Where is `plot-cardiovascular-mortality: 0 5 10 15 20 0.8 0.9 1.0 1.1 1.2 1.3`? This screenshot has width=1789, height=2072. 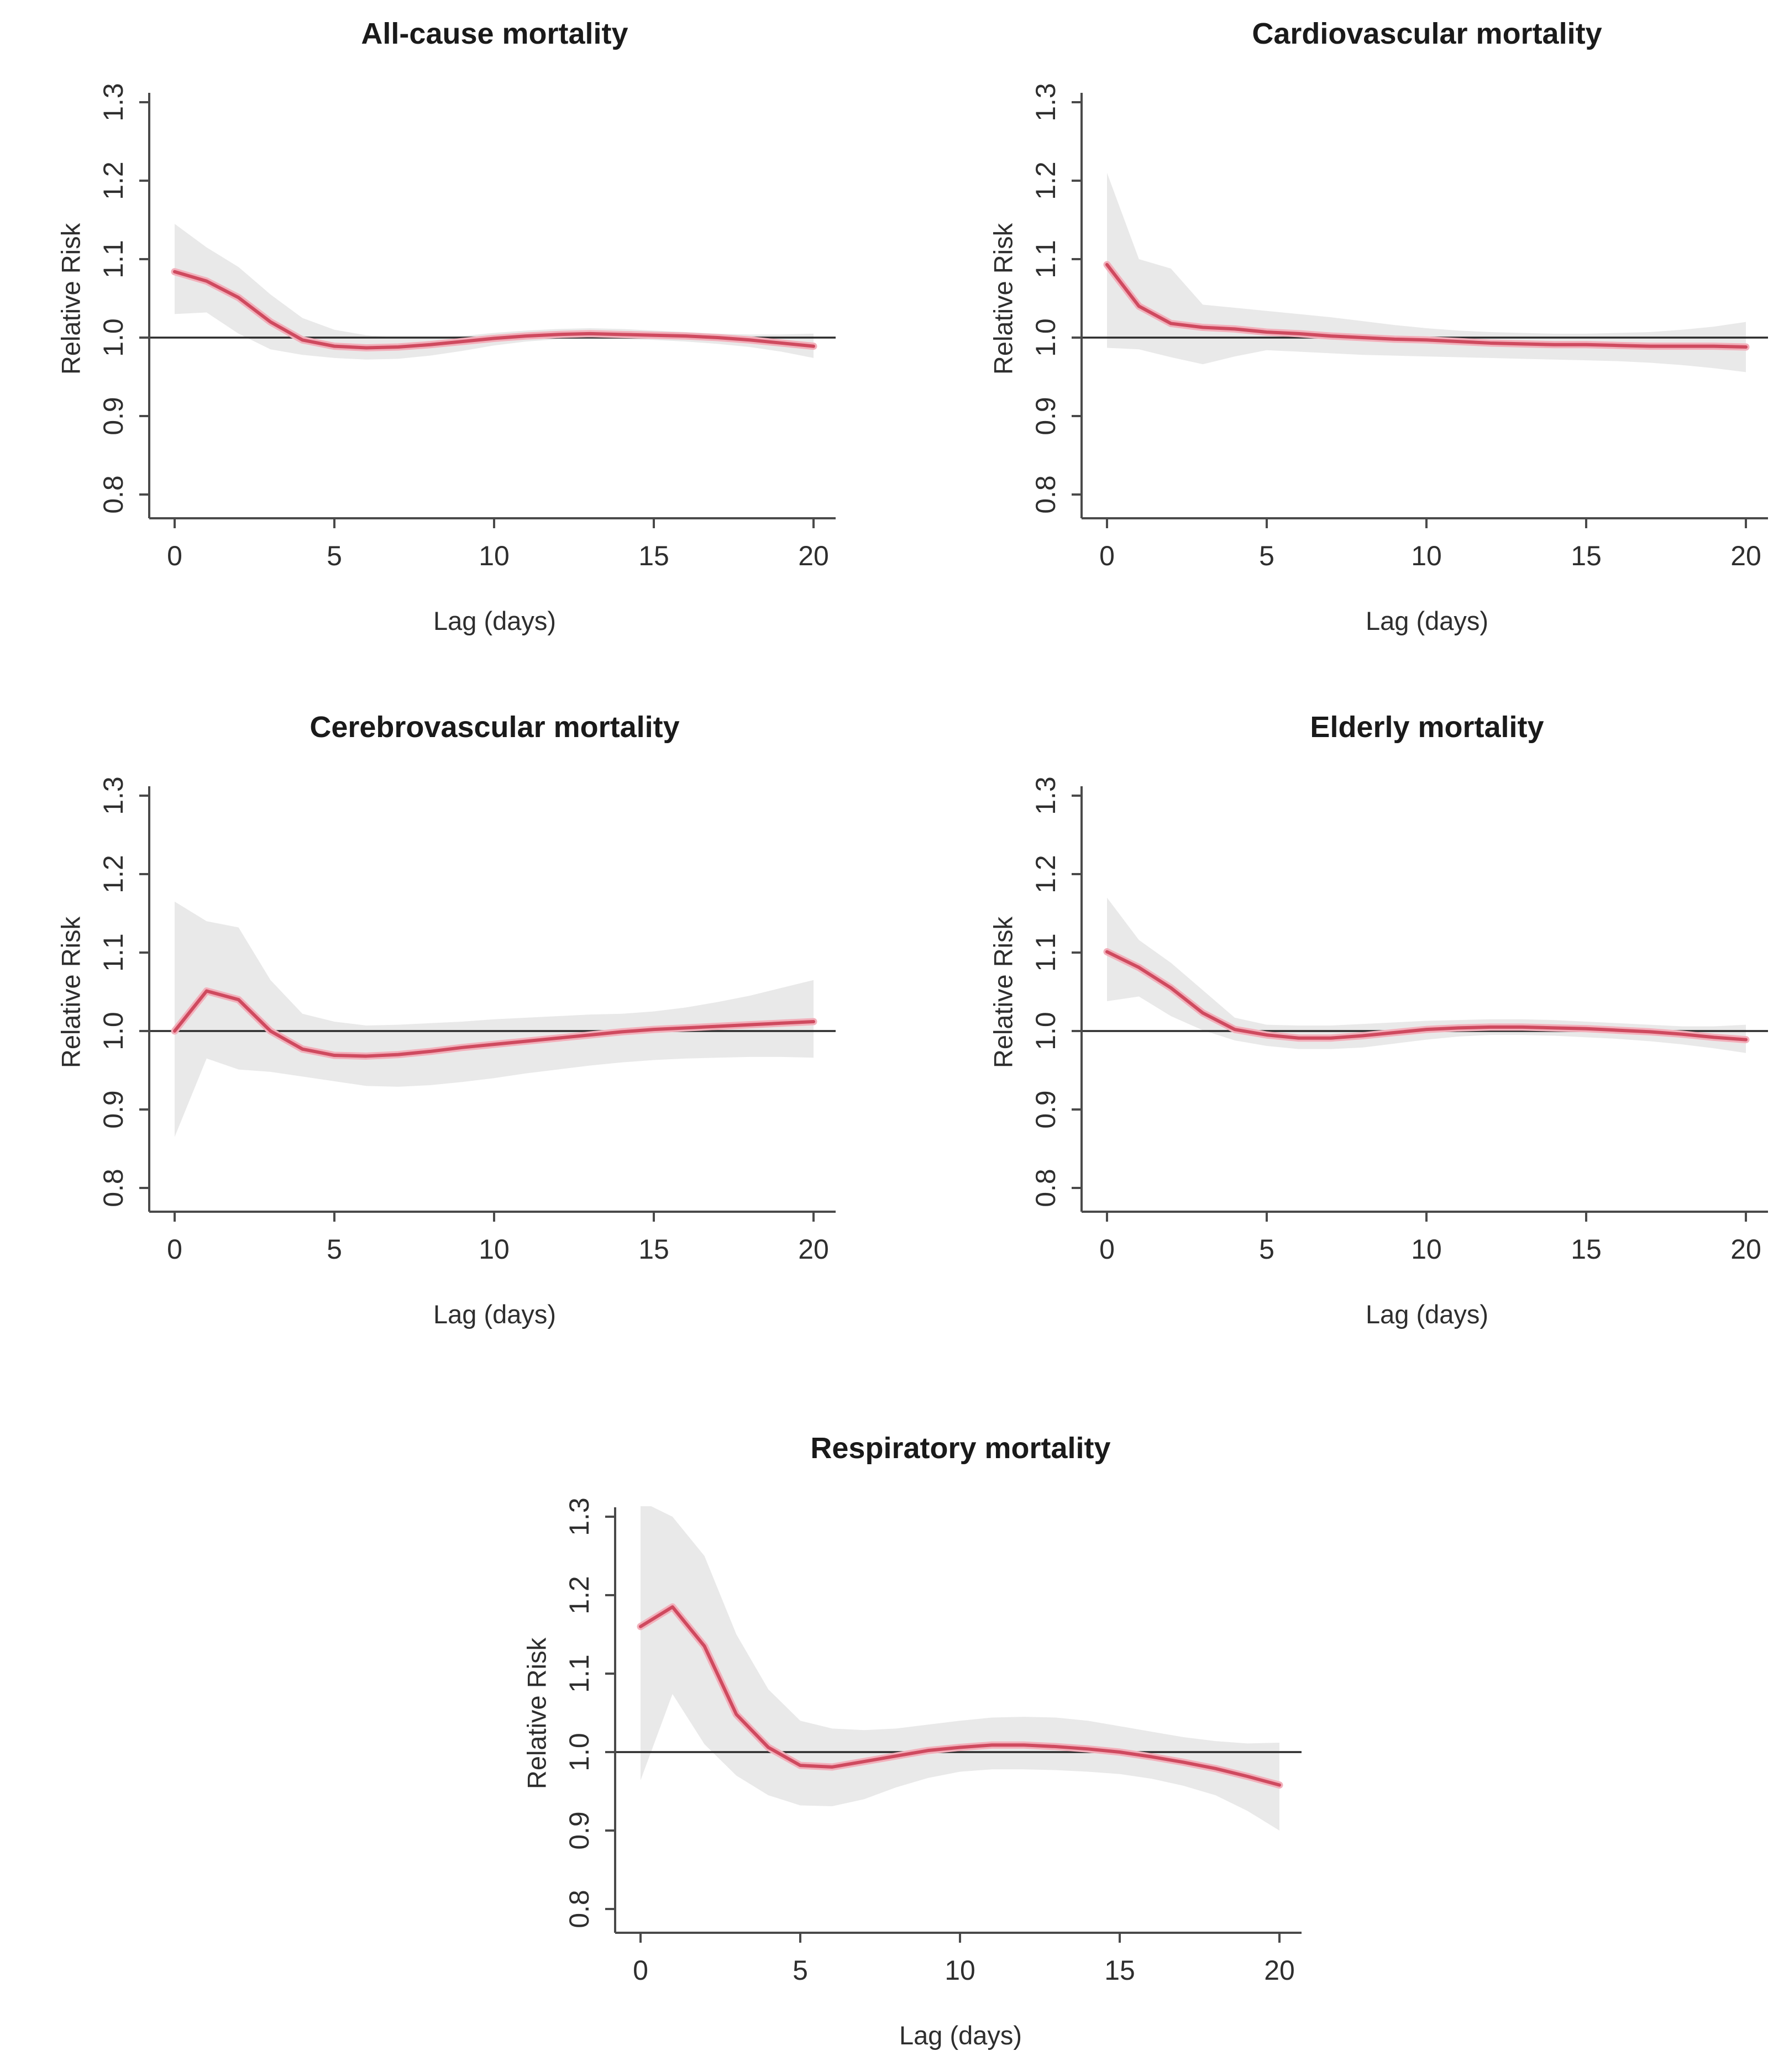 plot-cardiovascular-mortality: 0 5 10 15 20 0.8 0.9 1.0 1.1 1.2 1.3 is located at coordinates (1399, 327).